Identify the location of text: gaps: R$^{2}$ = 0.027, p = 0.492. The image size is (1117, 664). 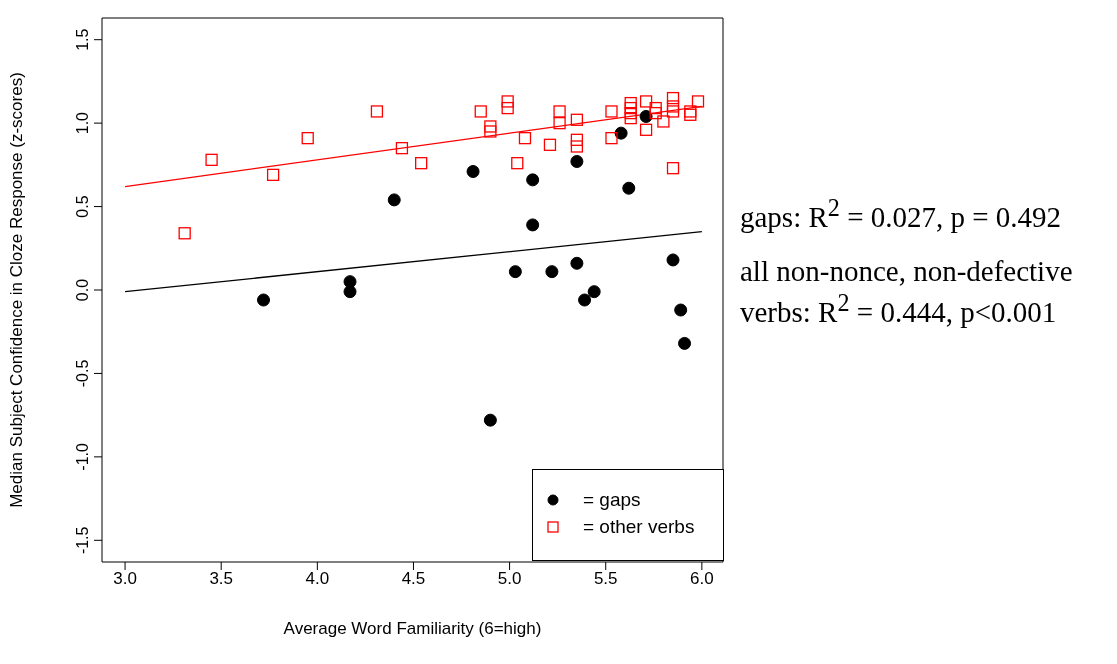
(901, 213).